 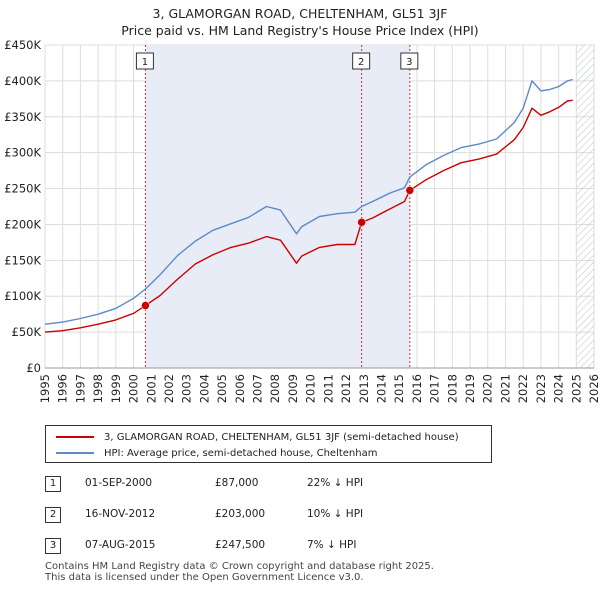 I want to click on y-tick-label: £450K, so click(x=22, y=45).